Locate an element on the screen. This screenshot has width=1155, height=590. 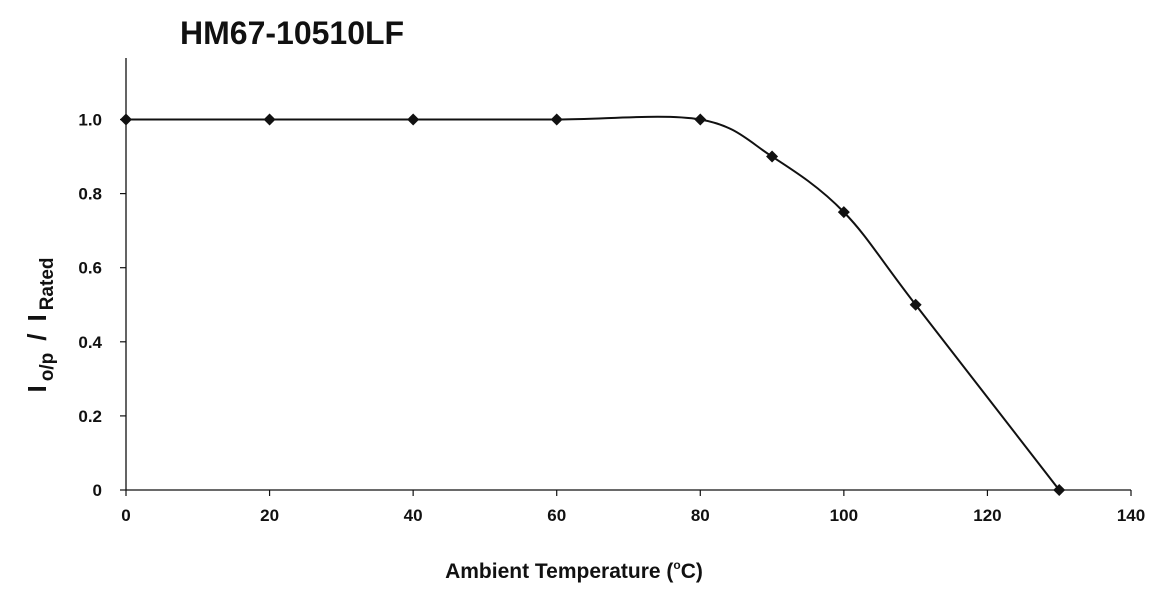
y-tick-label: 0.6 is located at coordinates (90, 268).